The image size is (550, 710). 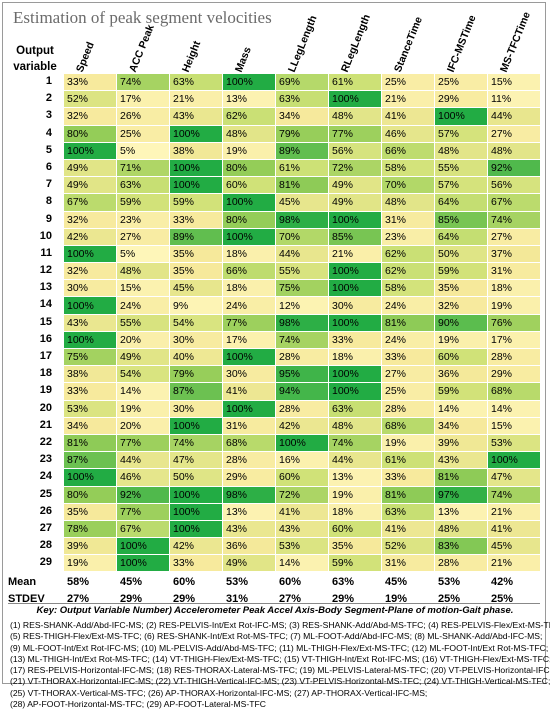 What do you see at coordinates (514, 99) in the screenshot?
I see `heatmap-cell: 11%` at bounding box center [514, 99].